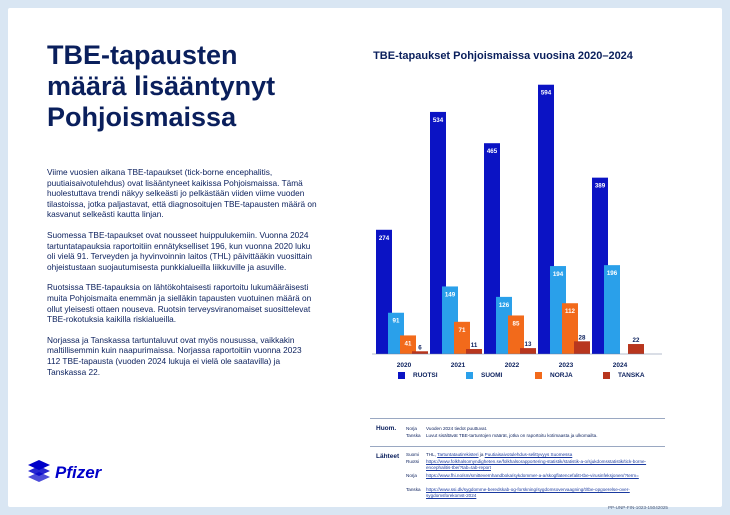 This screenshot has width=730, height=515. I want to click on data-label-suomi-2024: 196, so click(612, 273).